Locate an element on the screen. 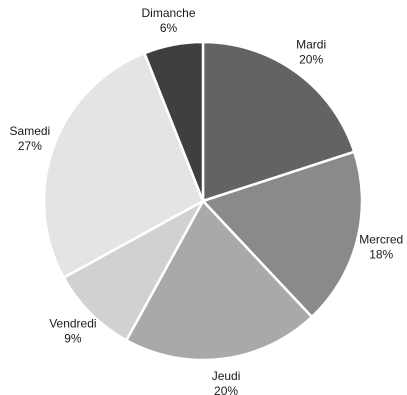 This screenshot has height=395, width=407. slice-value-label: 27% is located at coordinates (30, 146).